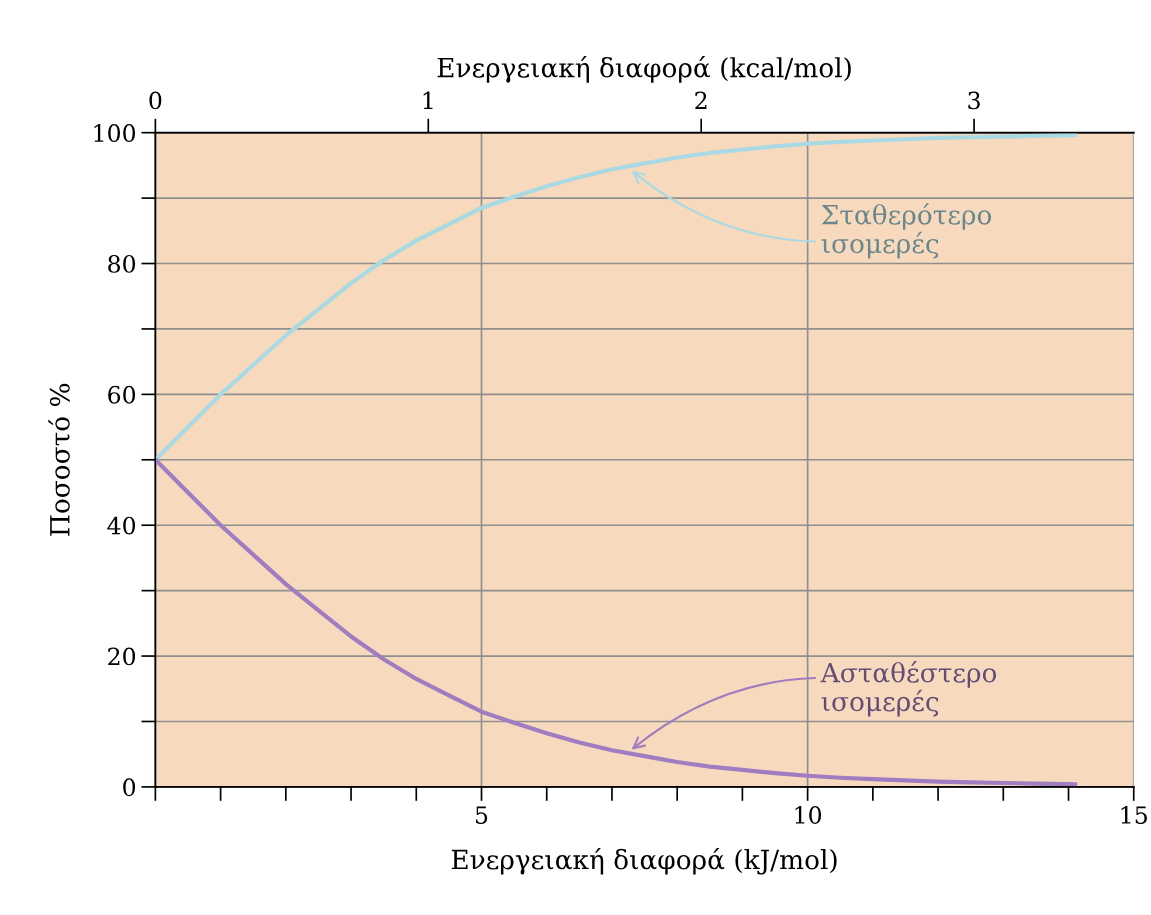 The image size is (1151, 915). What do you see at coordinates (122, 263) in the screenshot?
I see `y-tick-label: 80` at bounding box center [122, 263].